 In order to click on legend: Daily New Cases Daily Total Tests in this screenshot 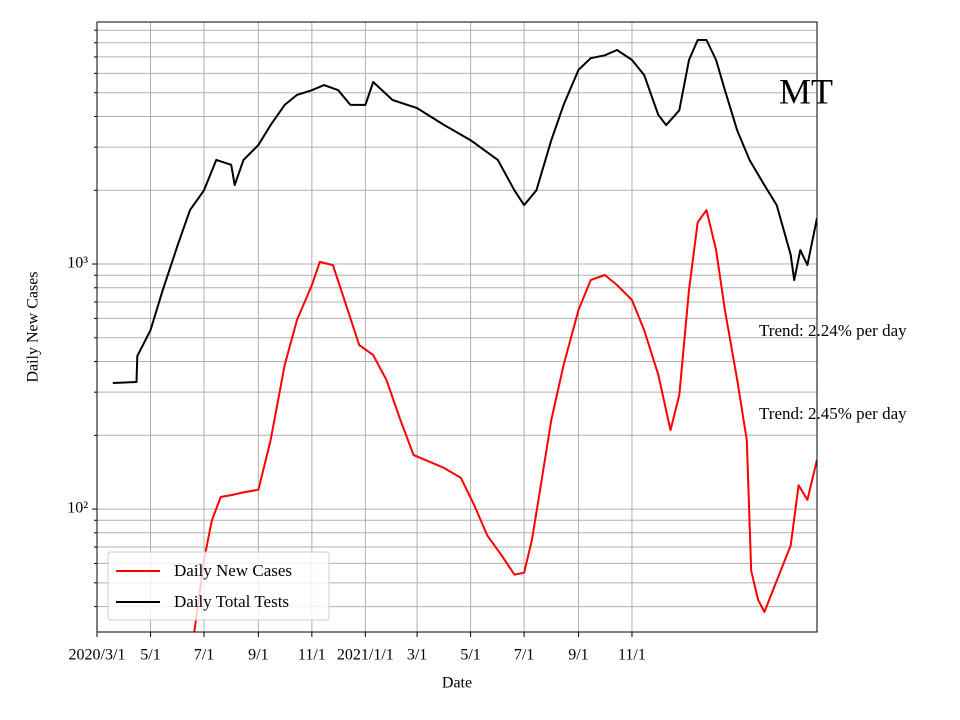, I will do `click(218, 586)`.